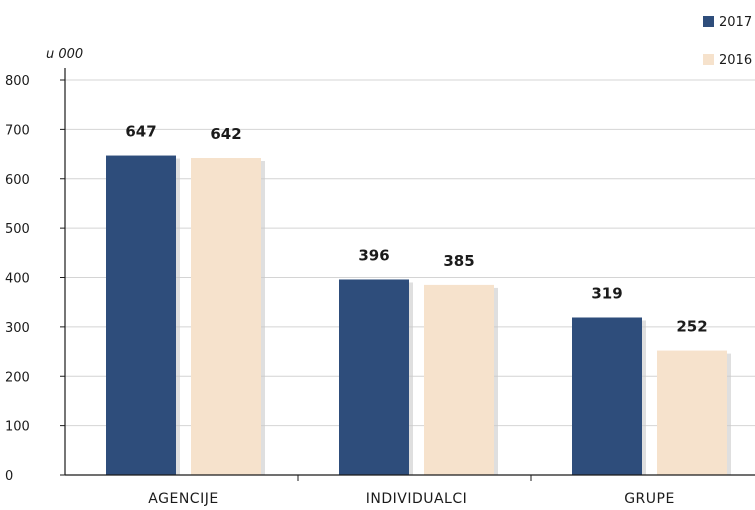 Image resolution: width=755 pixels, height=510 pixels. I want to click on legend-swatch-2017, so click(708, 21).